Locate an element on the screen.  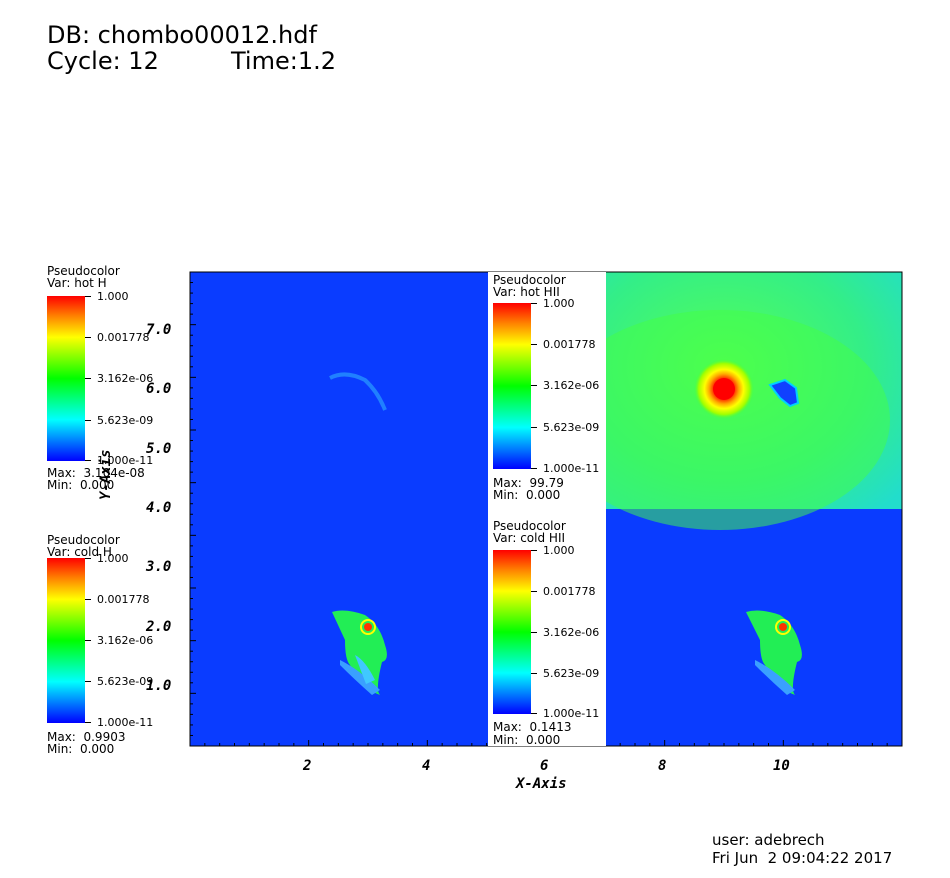
y-tick-6: 6.0 is located at coordinates (159, 389).